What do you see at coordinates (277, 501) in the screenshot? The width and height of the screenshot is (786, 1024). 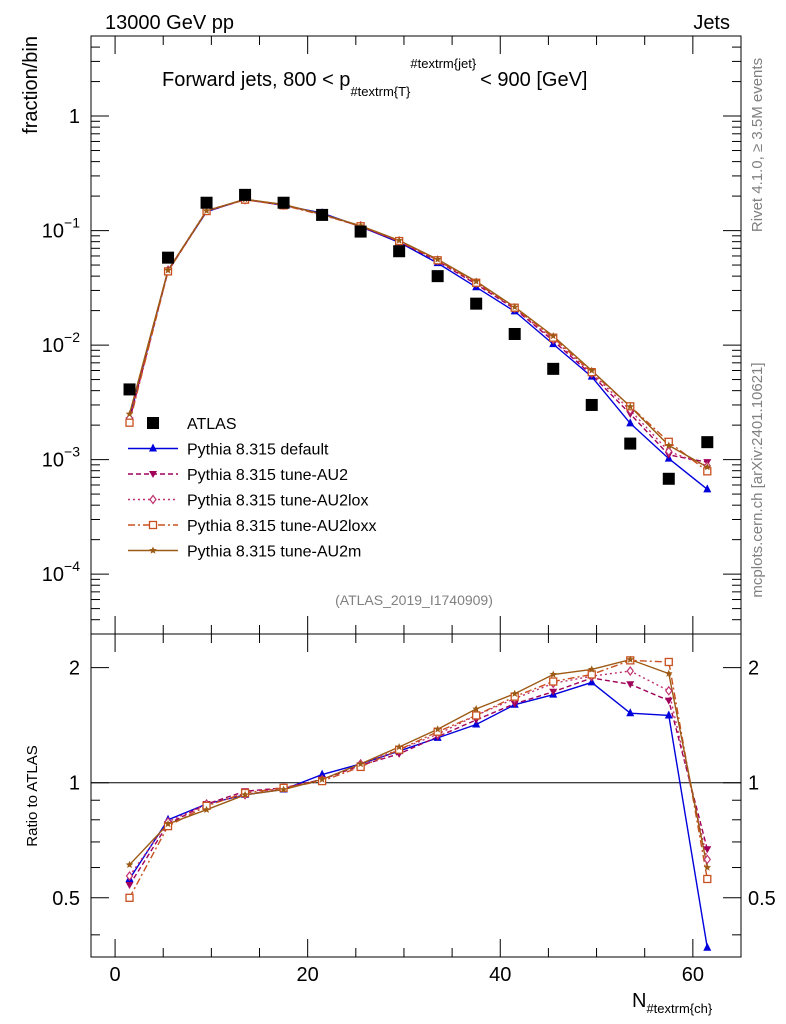 I see `legend-label: Pythia 8.315 tune-AU2lox` at bounding box center [277, 501].